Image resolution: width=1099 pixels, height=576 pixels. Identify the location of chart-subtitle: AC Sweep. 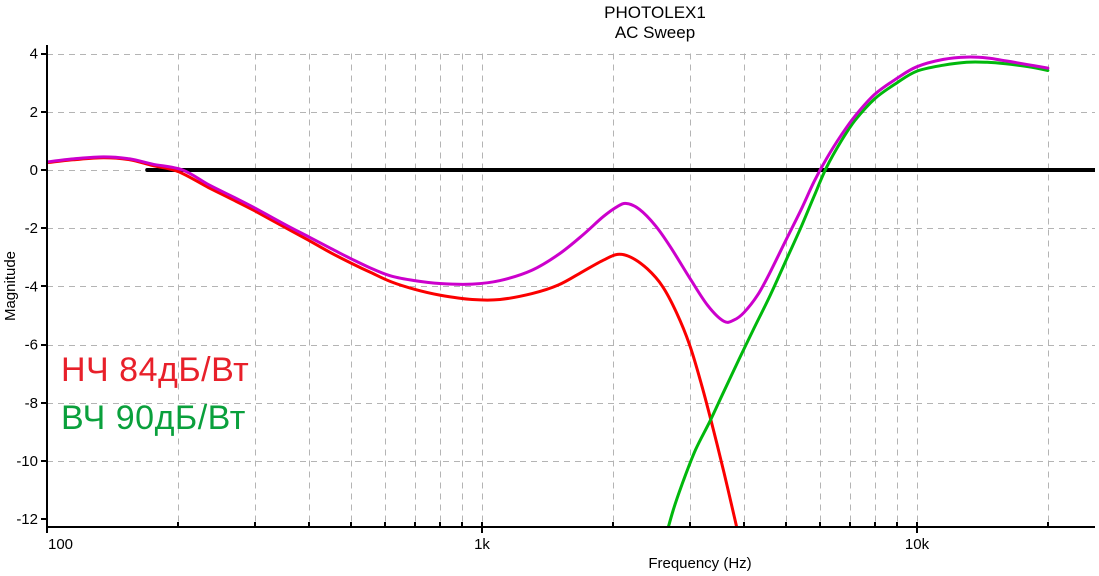
(655, 32).